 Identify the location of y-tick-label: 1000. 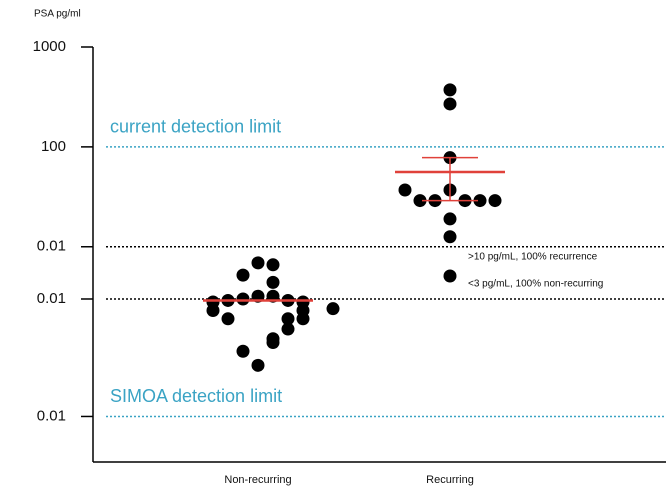
(49, 46).